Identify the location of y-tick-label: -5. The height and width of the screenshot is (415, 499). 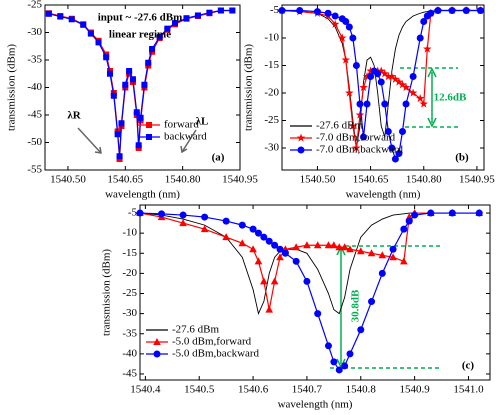
(133, 213).